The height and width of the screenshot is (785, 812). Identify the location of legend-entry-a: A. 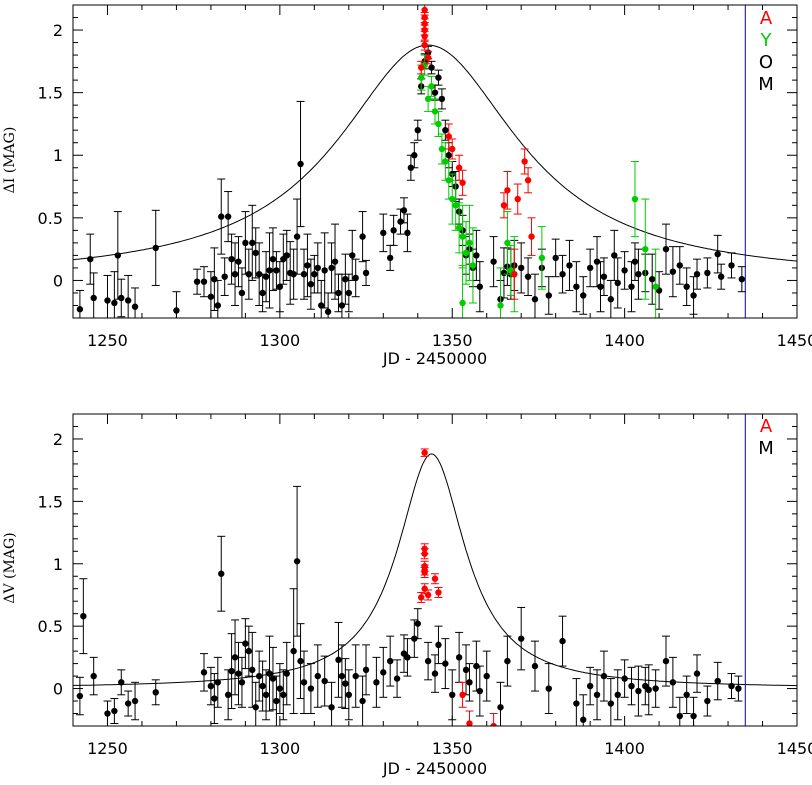
(766, 426).